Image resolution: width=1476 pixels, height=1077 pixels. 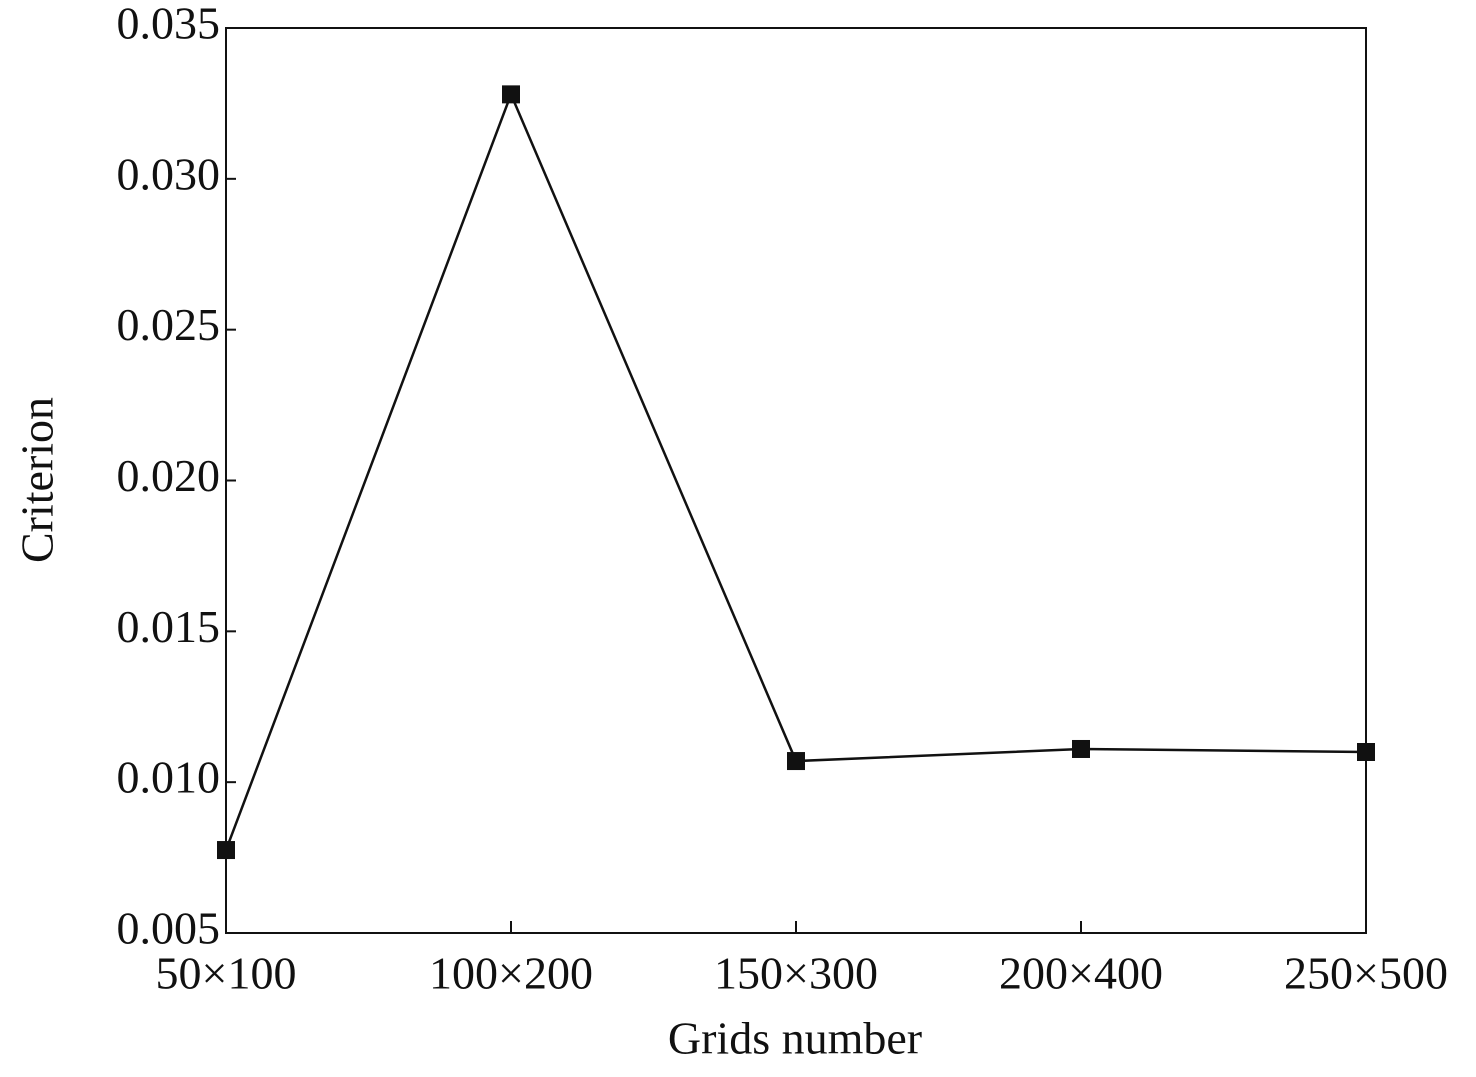 I want to click on x-tick-label: 100×200, so click(x=511, y=973).